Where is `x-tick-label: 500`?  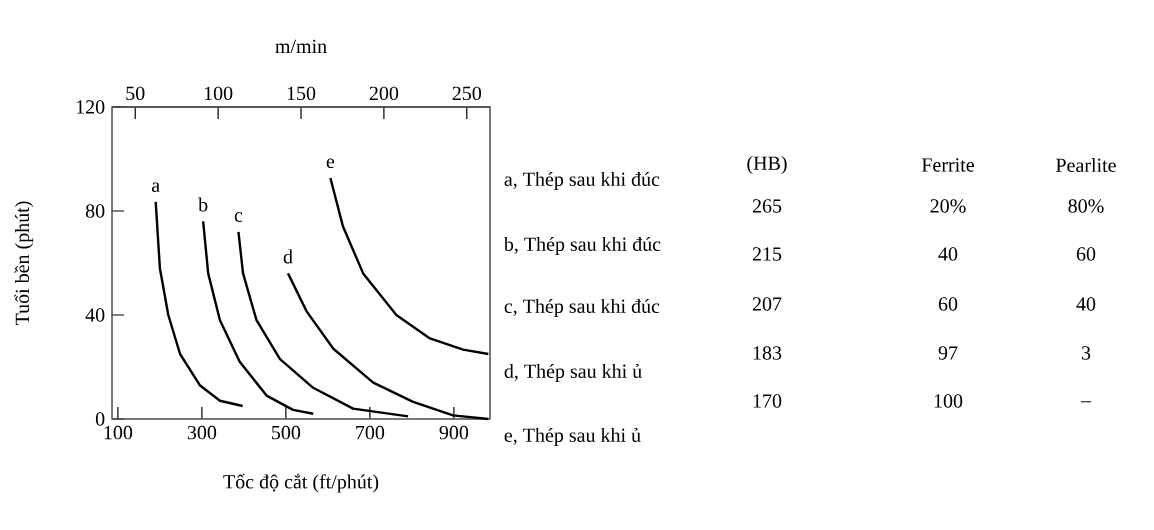
x-tick-label: 500 is located at coordinates (286, 432).